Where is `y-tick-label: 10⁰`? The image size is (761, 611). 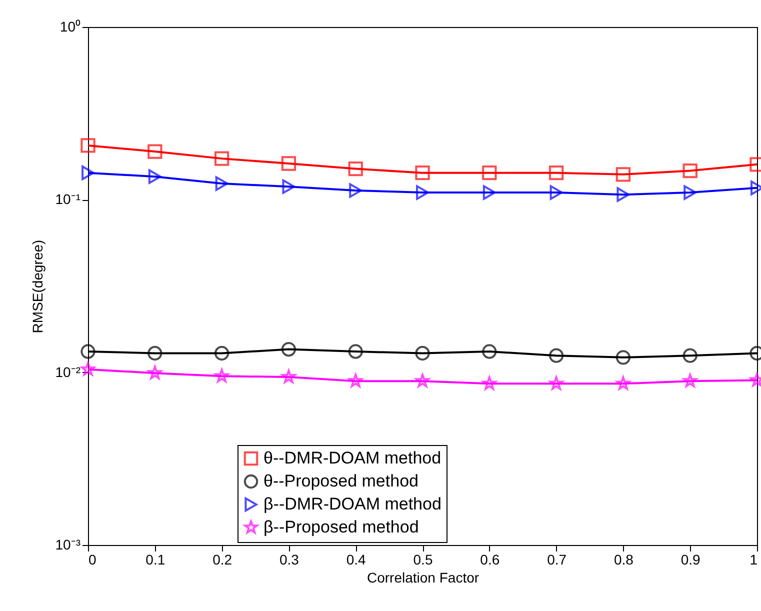
y-tick-label: 10⁰ is located at coordinates (70, 26).